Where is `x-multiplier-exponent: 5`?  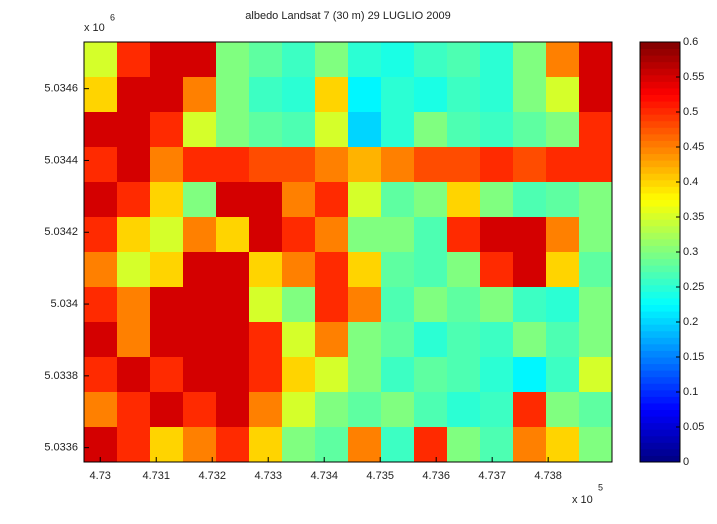 x-multiplier-exponent: 5 is located at coordinates (600, 487).